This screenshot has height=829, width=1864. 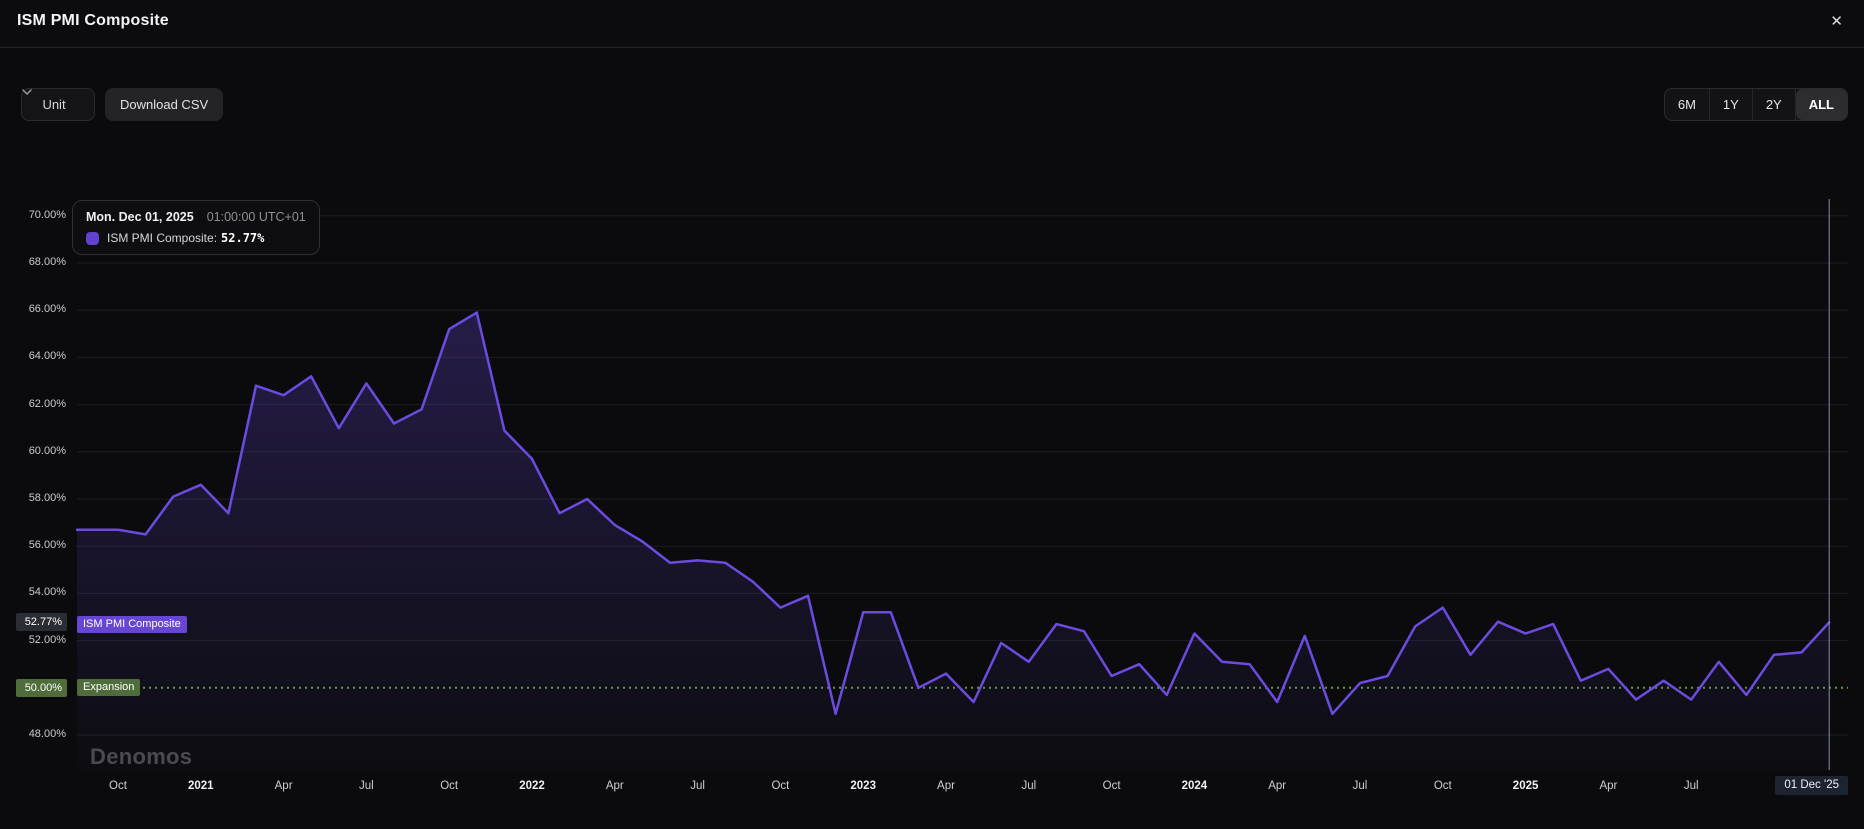 I want to click on download-csv-button: Download CSV, so click(x=164, y=104).